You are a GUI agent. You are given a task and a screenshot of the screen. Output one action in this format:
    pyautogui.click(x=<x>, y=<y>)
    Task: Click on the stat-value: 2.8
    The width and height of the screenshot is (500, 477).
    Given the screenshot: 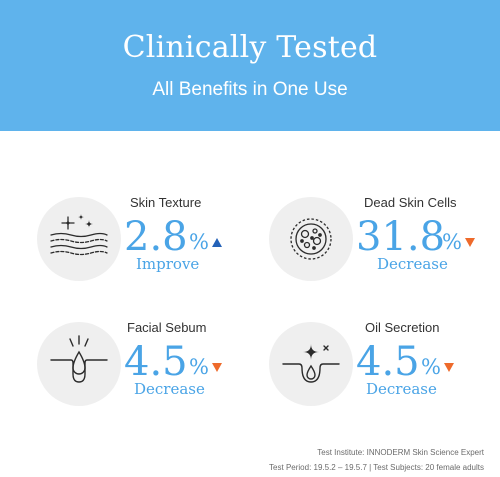 What is the action you would take?
    pyautogui.click(x=156, y=237)
    